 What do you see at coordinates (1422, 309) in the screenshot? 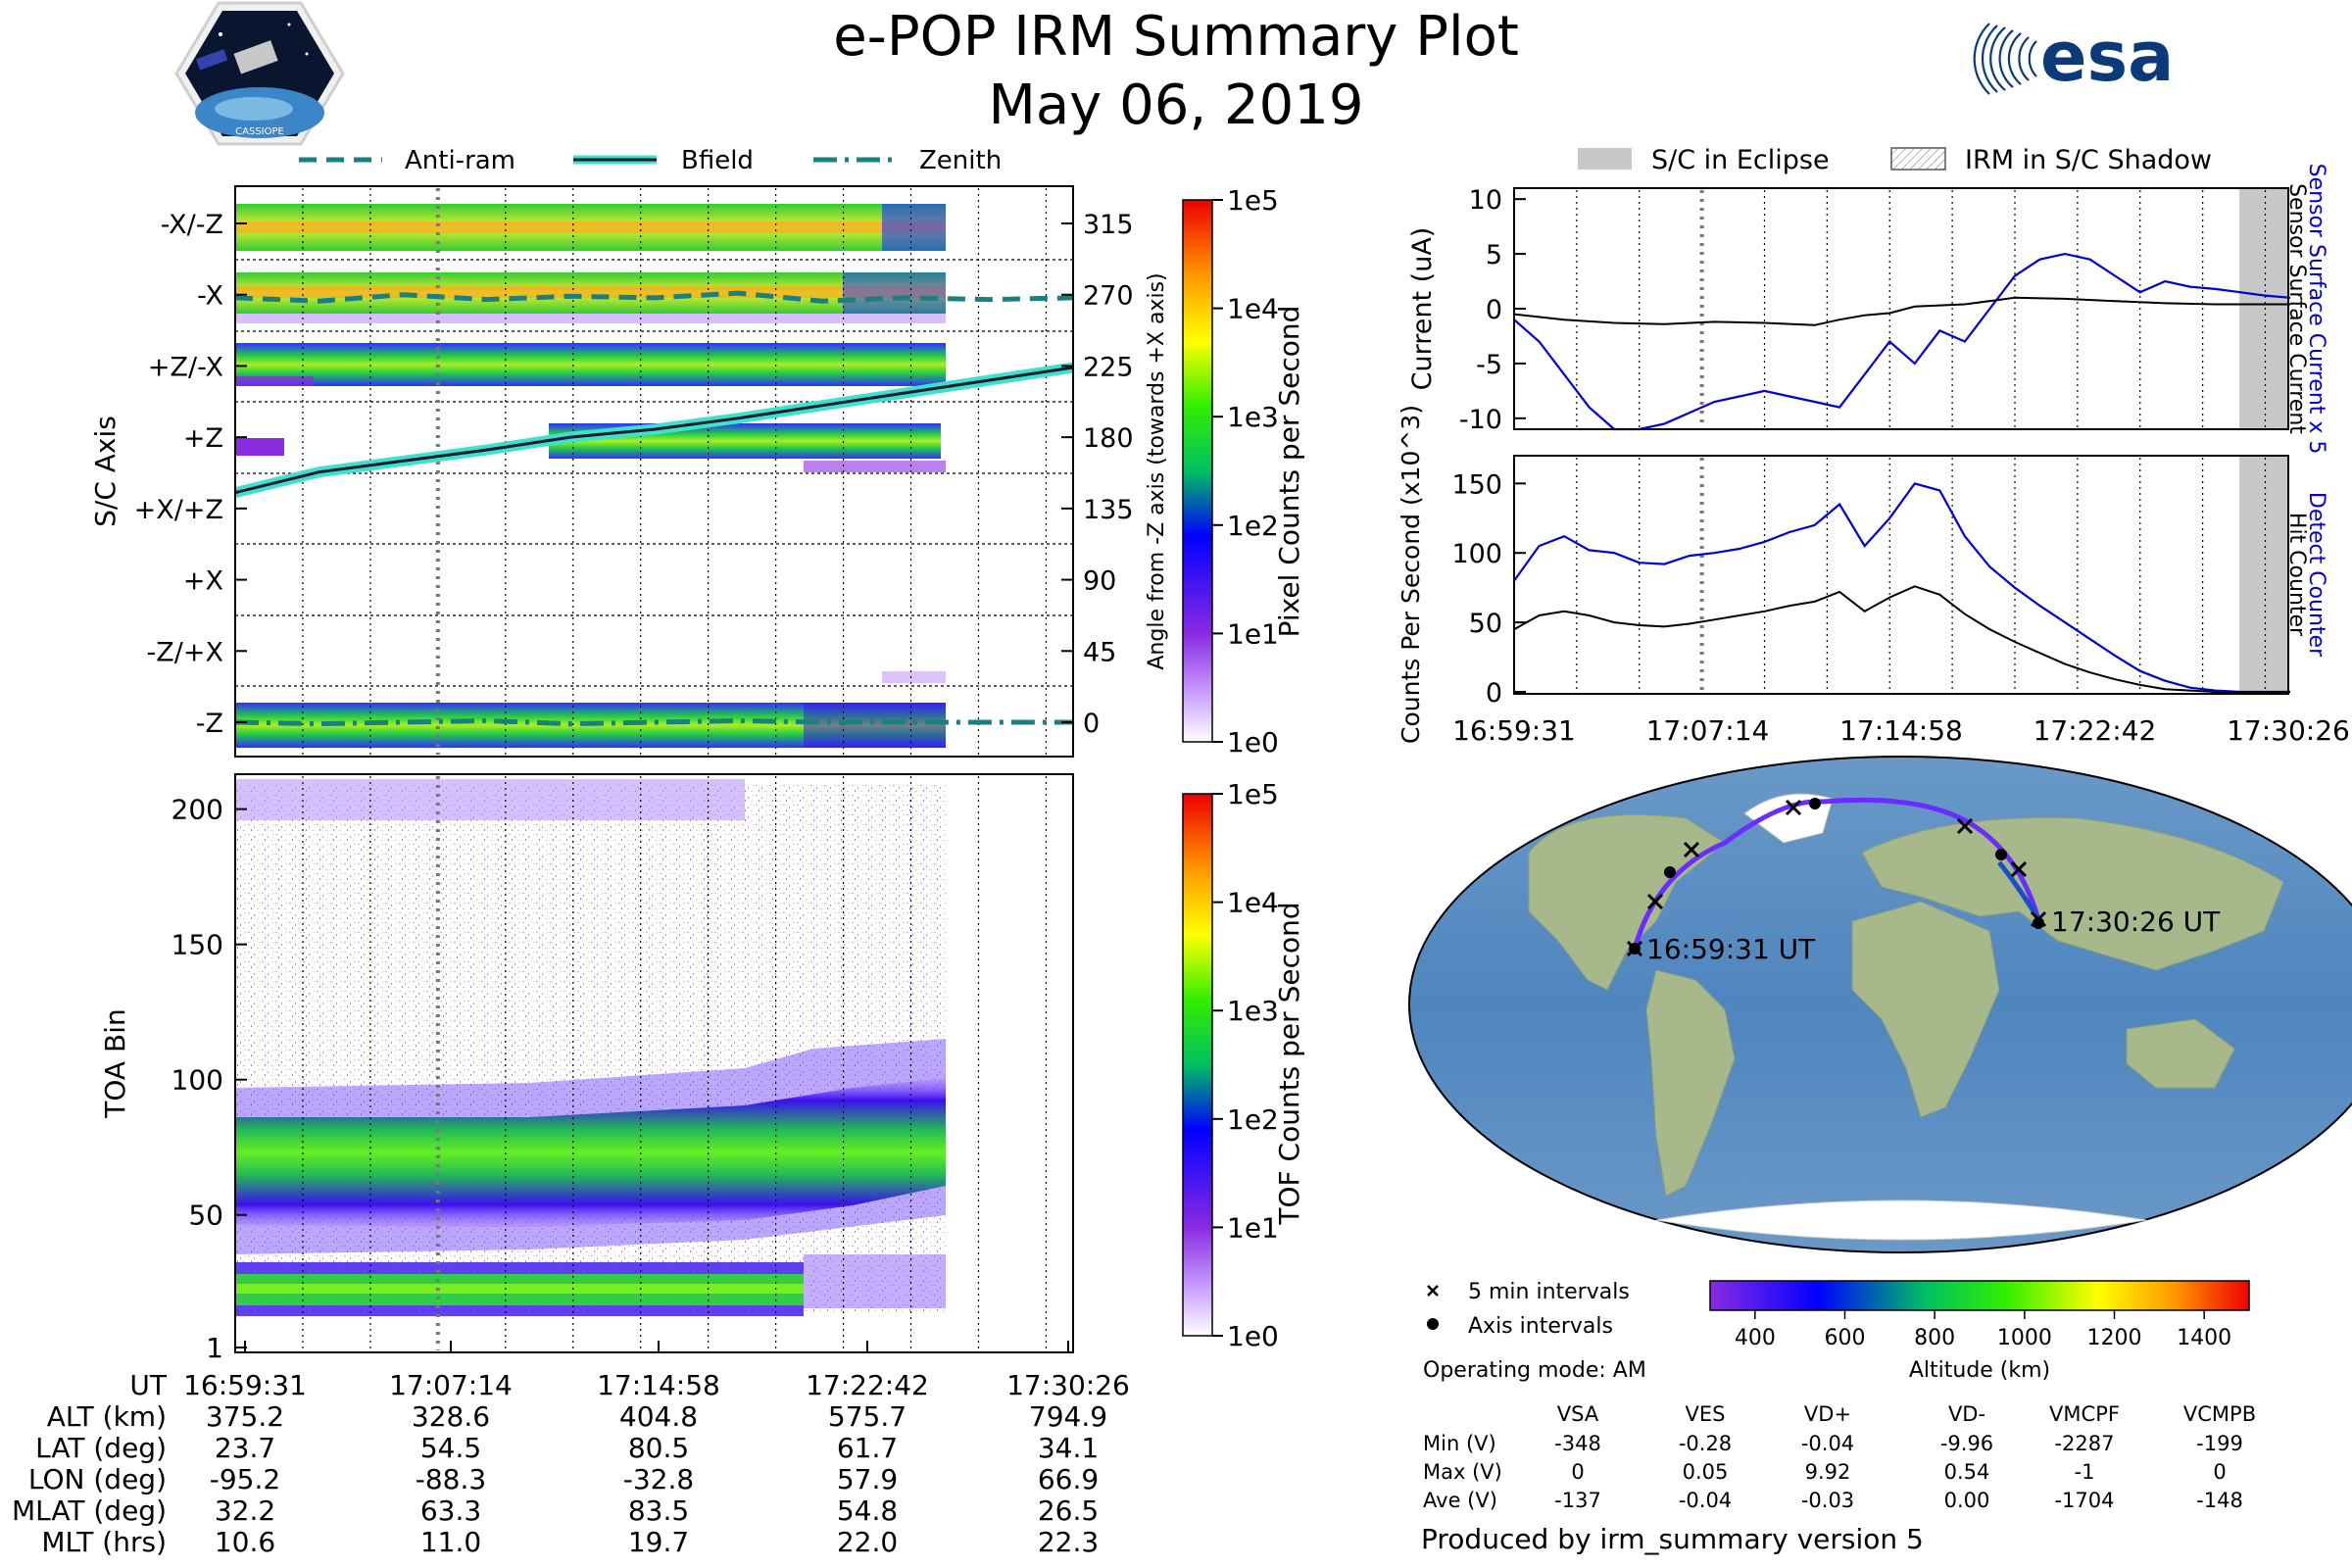
I see `current-ylabel: Current (uA)` at bounding box center [1422, 309].